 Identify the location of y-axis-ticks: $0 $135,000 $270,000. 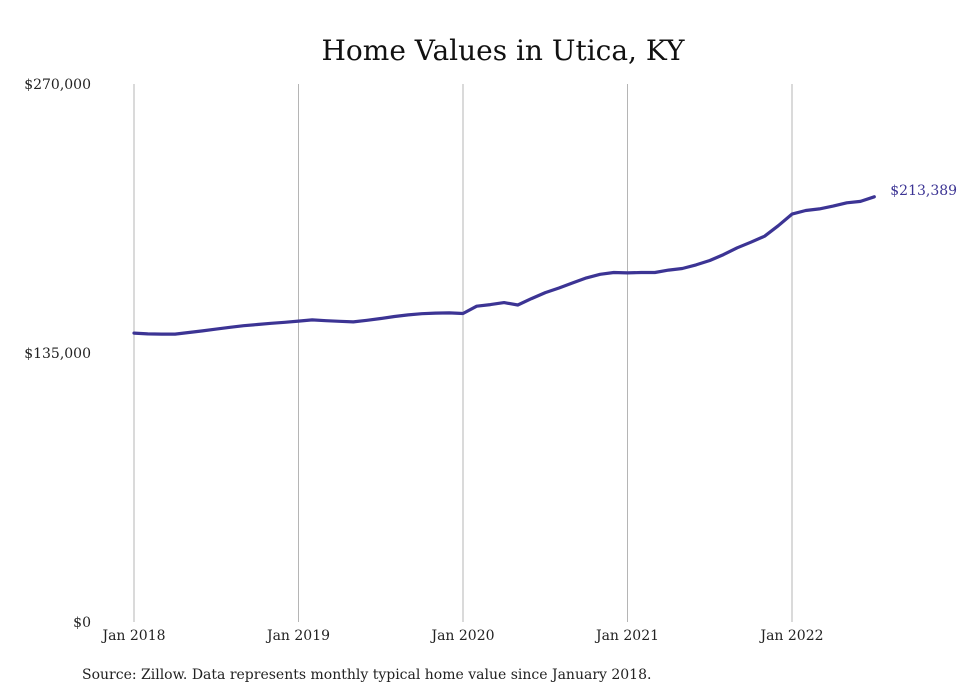
(57, 354).